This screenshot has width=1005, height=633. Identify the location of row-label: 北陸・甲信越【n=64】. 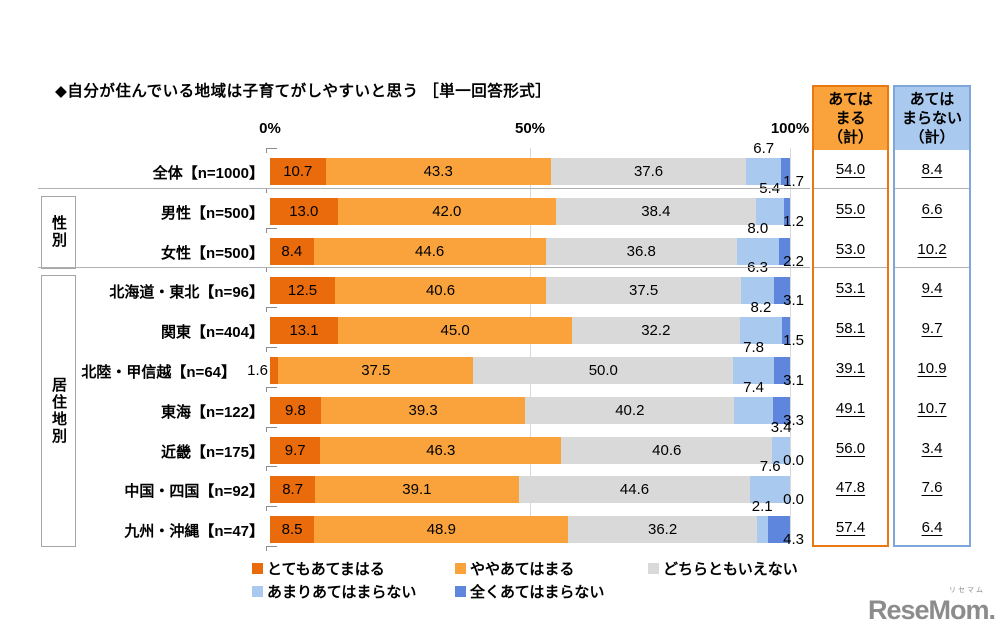
(158, 372).